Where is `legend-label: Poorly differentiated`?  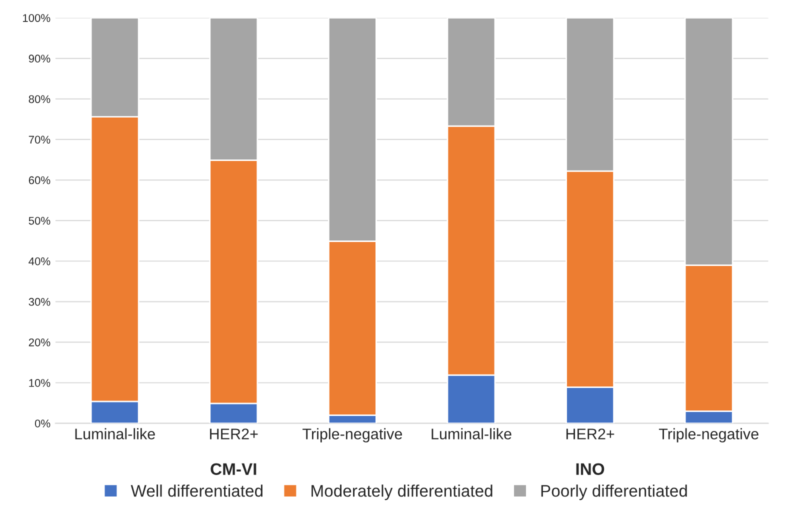 legend-label: Poorly differentiated is located at coordinates (614, 492).